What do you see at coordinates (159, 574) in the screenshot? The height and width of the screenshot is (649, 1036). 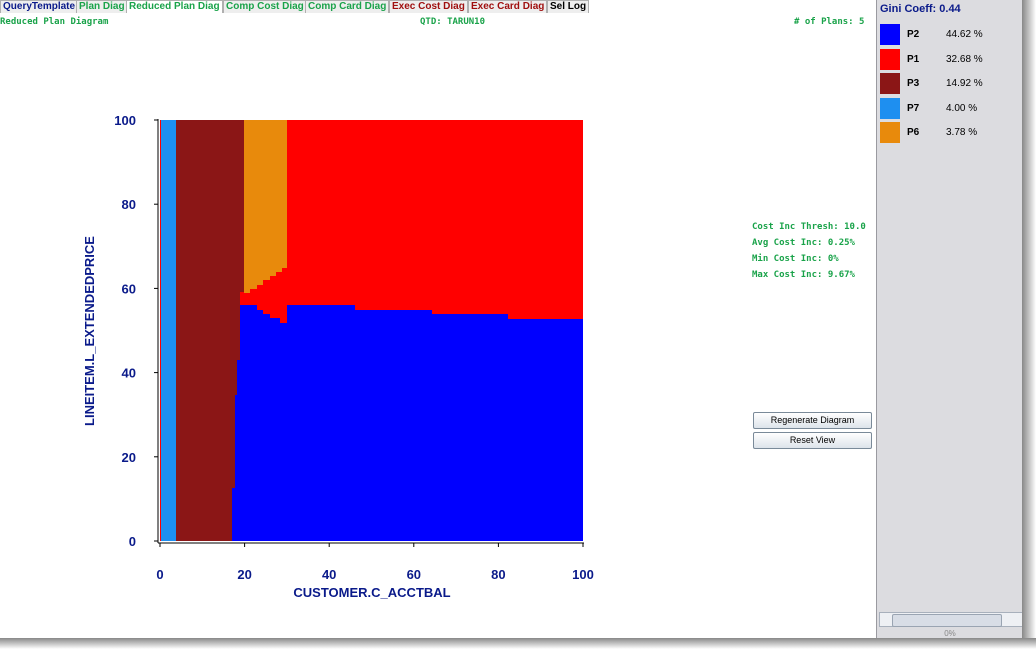 I see `x-tick-label: 0` at bounding box center [159, 574].